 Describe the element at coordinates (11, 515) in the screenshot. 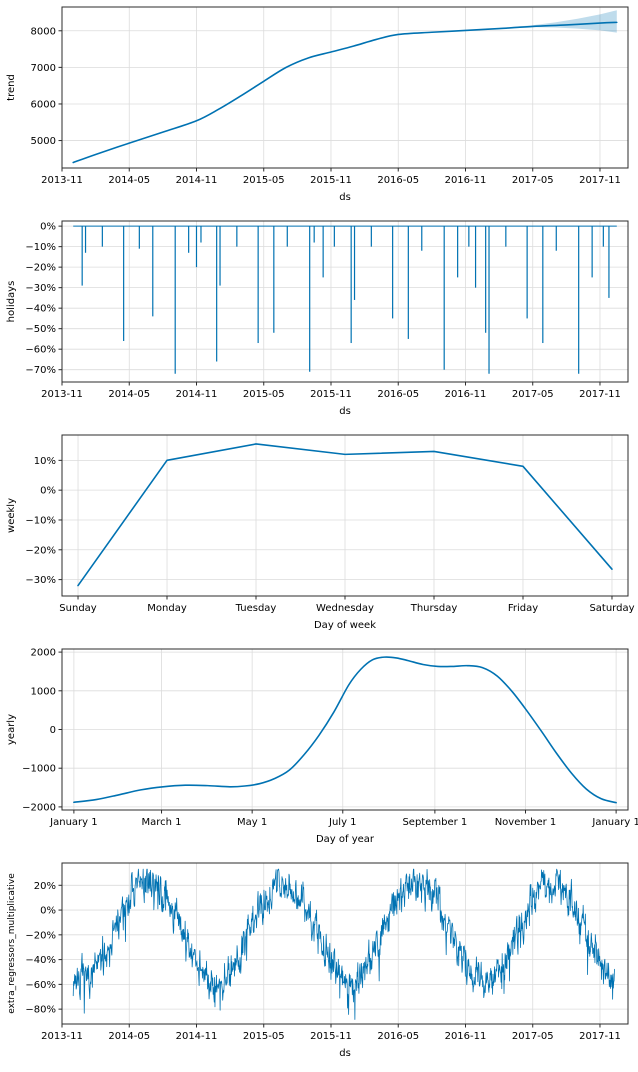

I see `svg-text: weekly` at that location.